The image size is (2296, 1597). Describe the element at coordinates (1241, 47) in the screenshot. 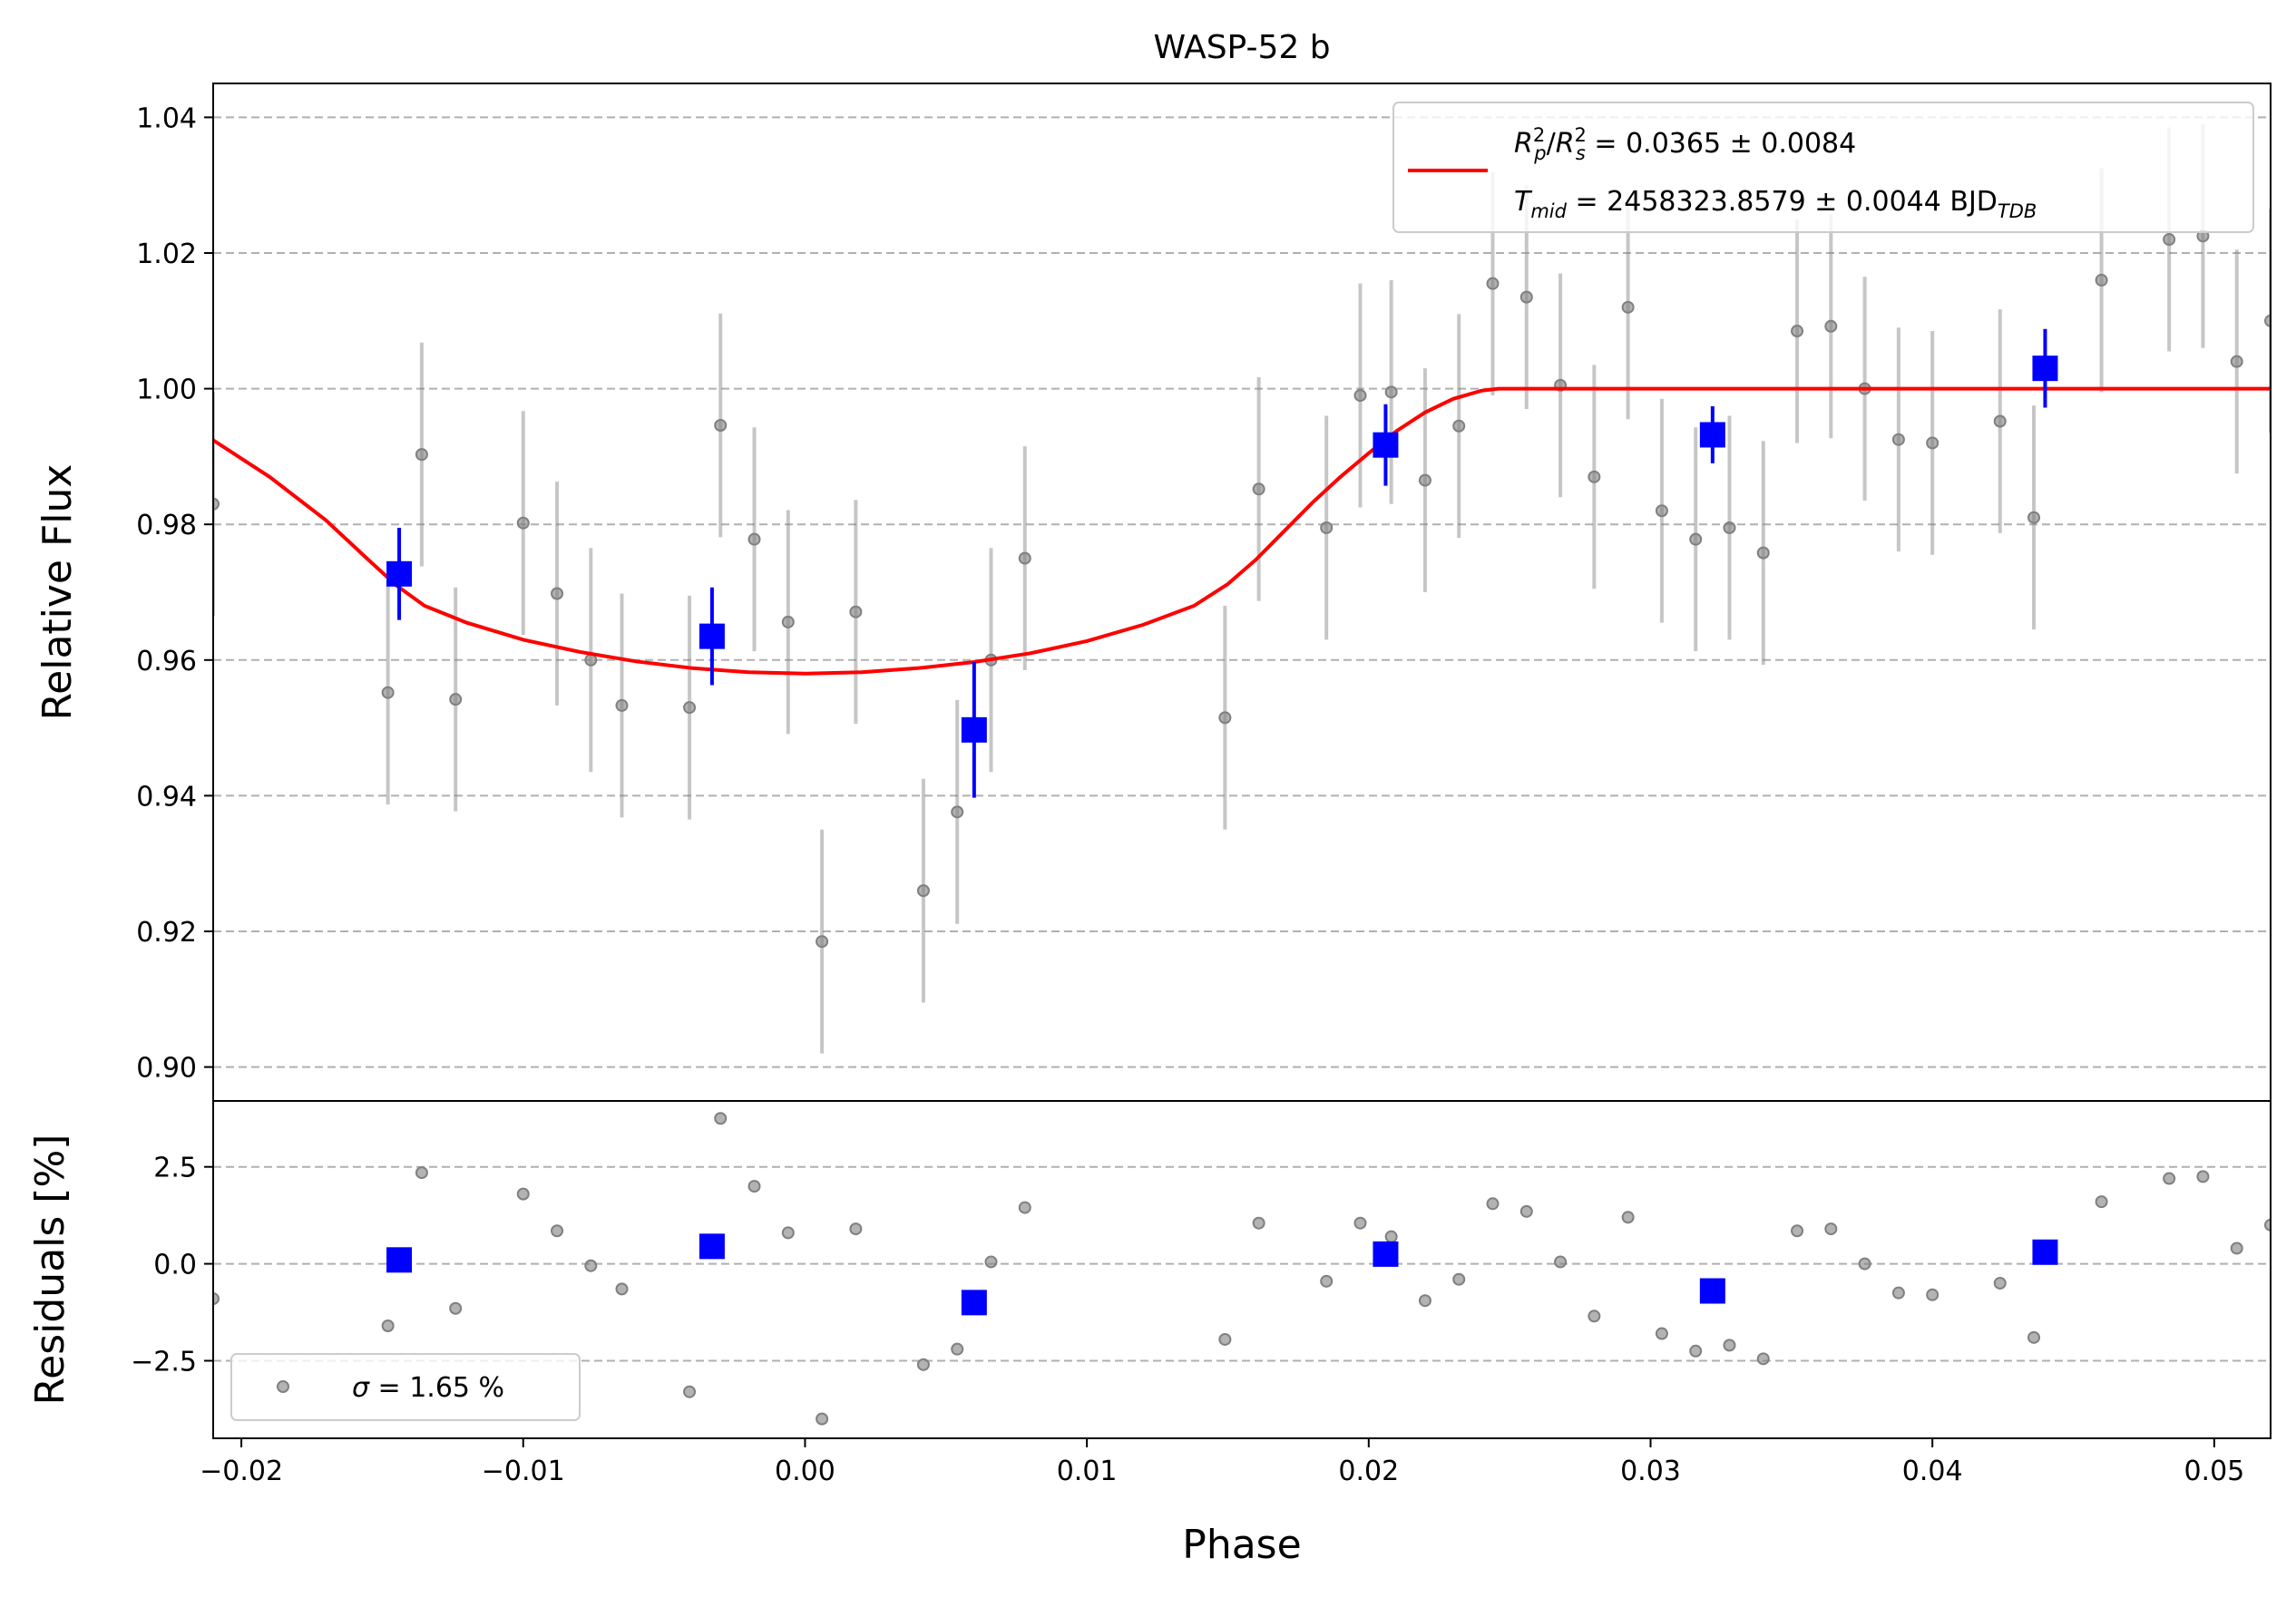

I see `chart-title: WASP-52 b` at that location.